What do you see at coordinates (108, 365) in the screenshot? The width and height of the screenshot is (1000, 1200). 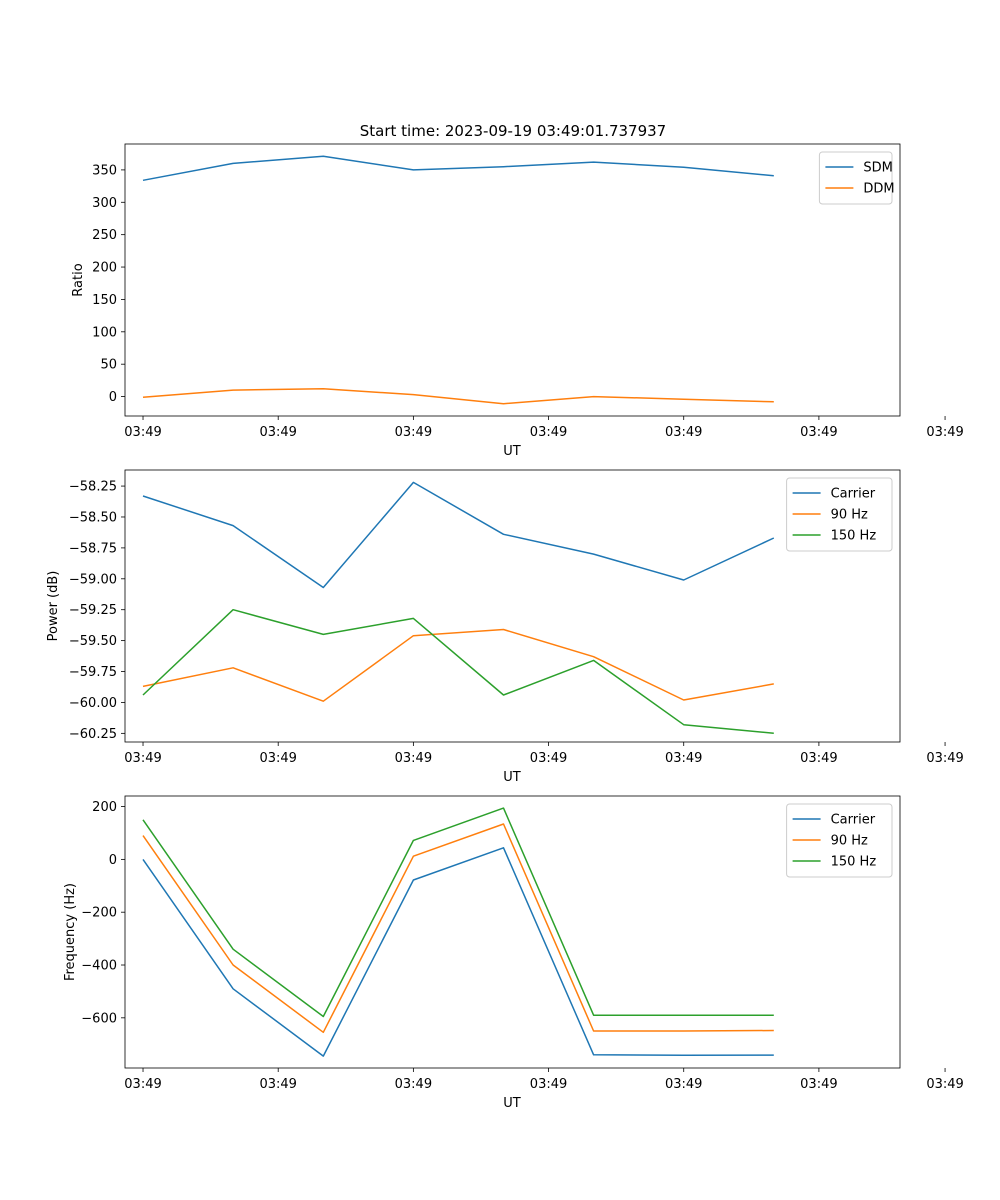 I see `y-tick-label: 50` at bounding box center [108, 365].